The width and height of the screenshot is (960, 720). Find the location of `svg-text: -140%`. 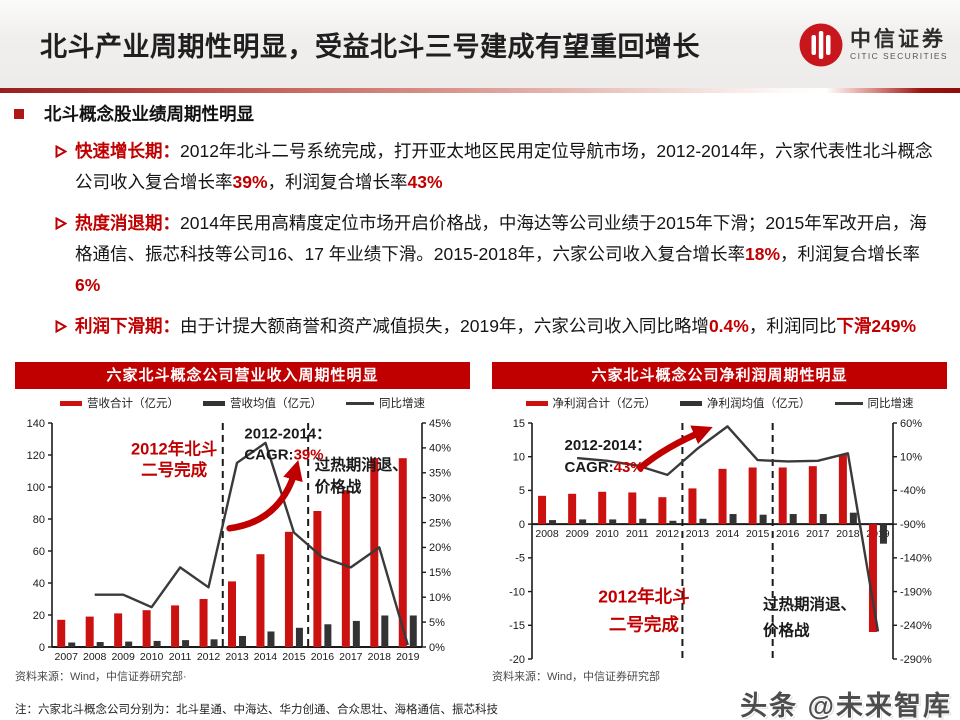

svg-text: -140% is located at coordinates (916, 559).